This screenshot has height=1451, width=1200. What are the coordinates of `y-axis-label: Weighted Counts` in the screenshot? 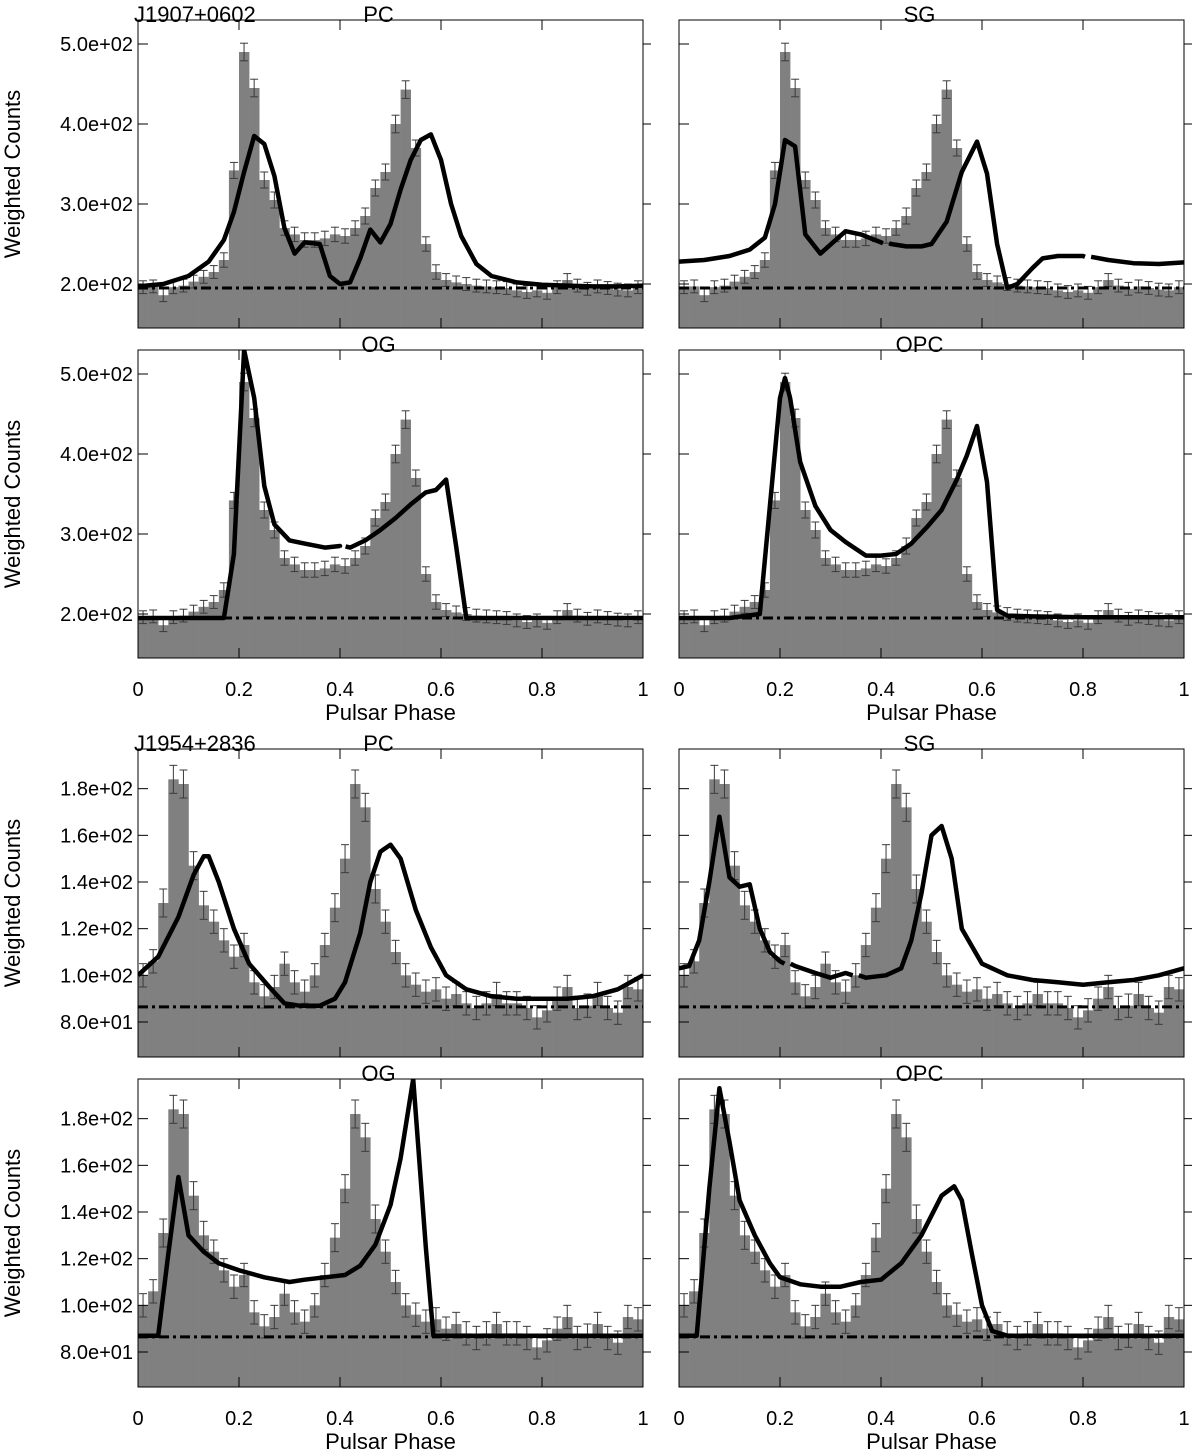 It's located at (12, 1233).